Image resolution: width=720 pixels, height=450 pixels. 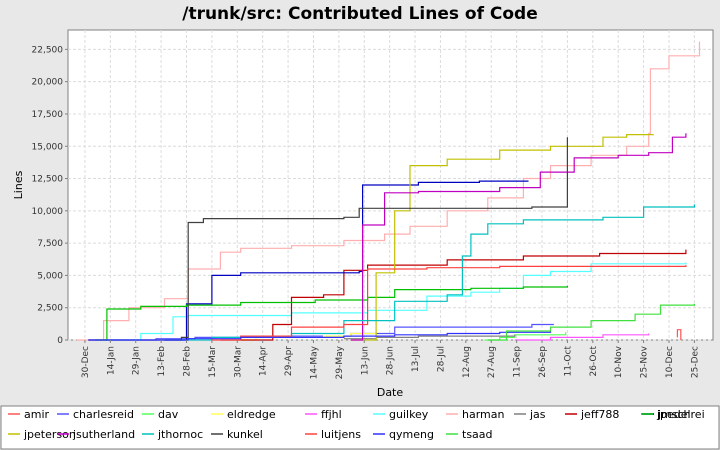 I want to click on series-line-tsaad, so click(x=591, y=322).